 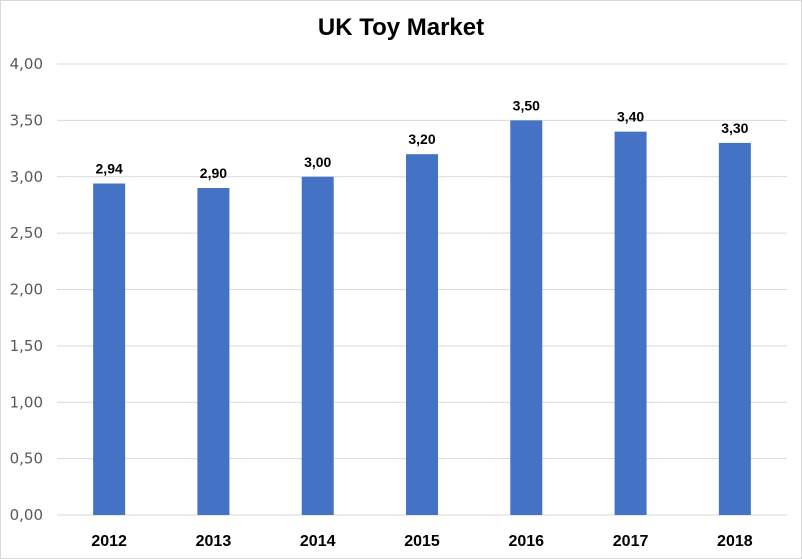 I want to click on bar-2014, so click(x=317, y=345).